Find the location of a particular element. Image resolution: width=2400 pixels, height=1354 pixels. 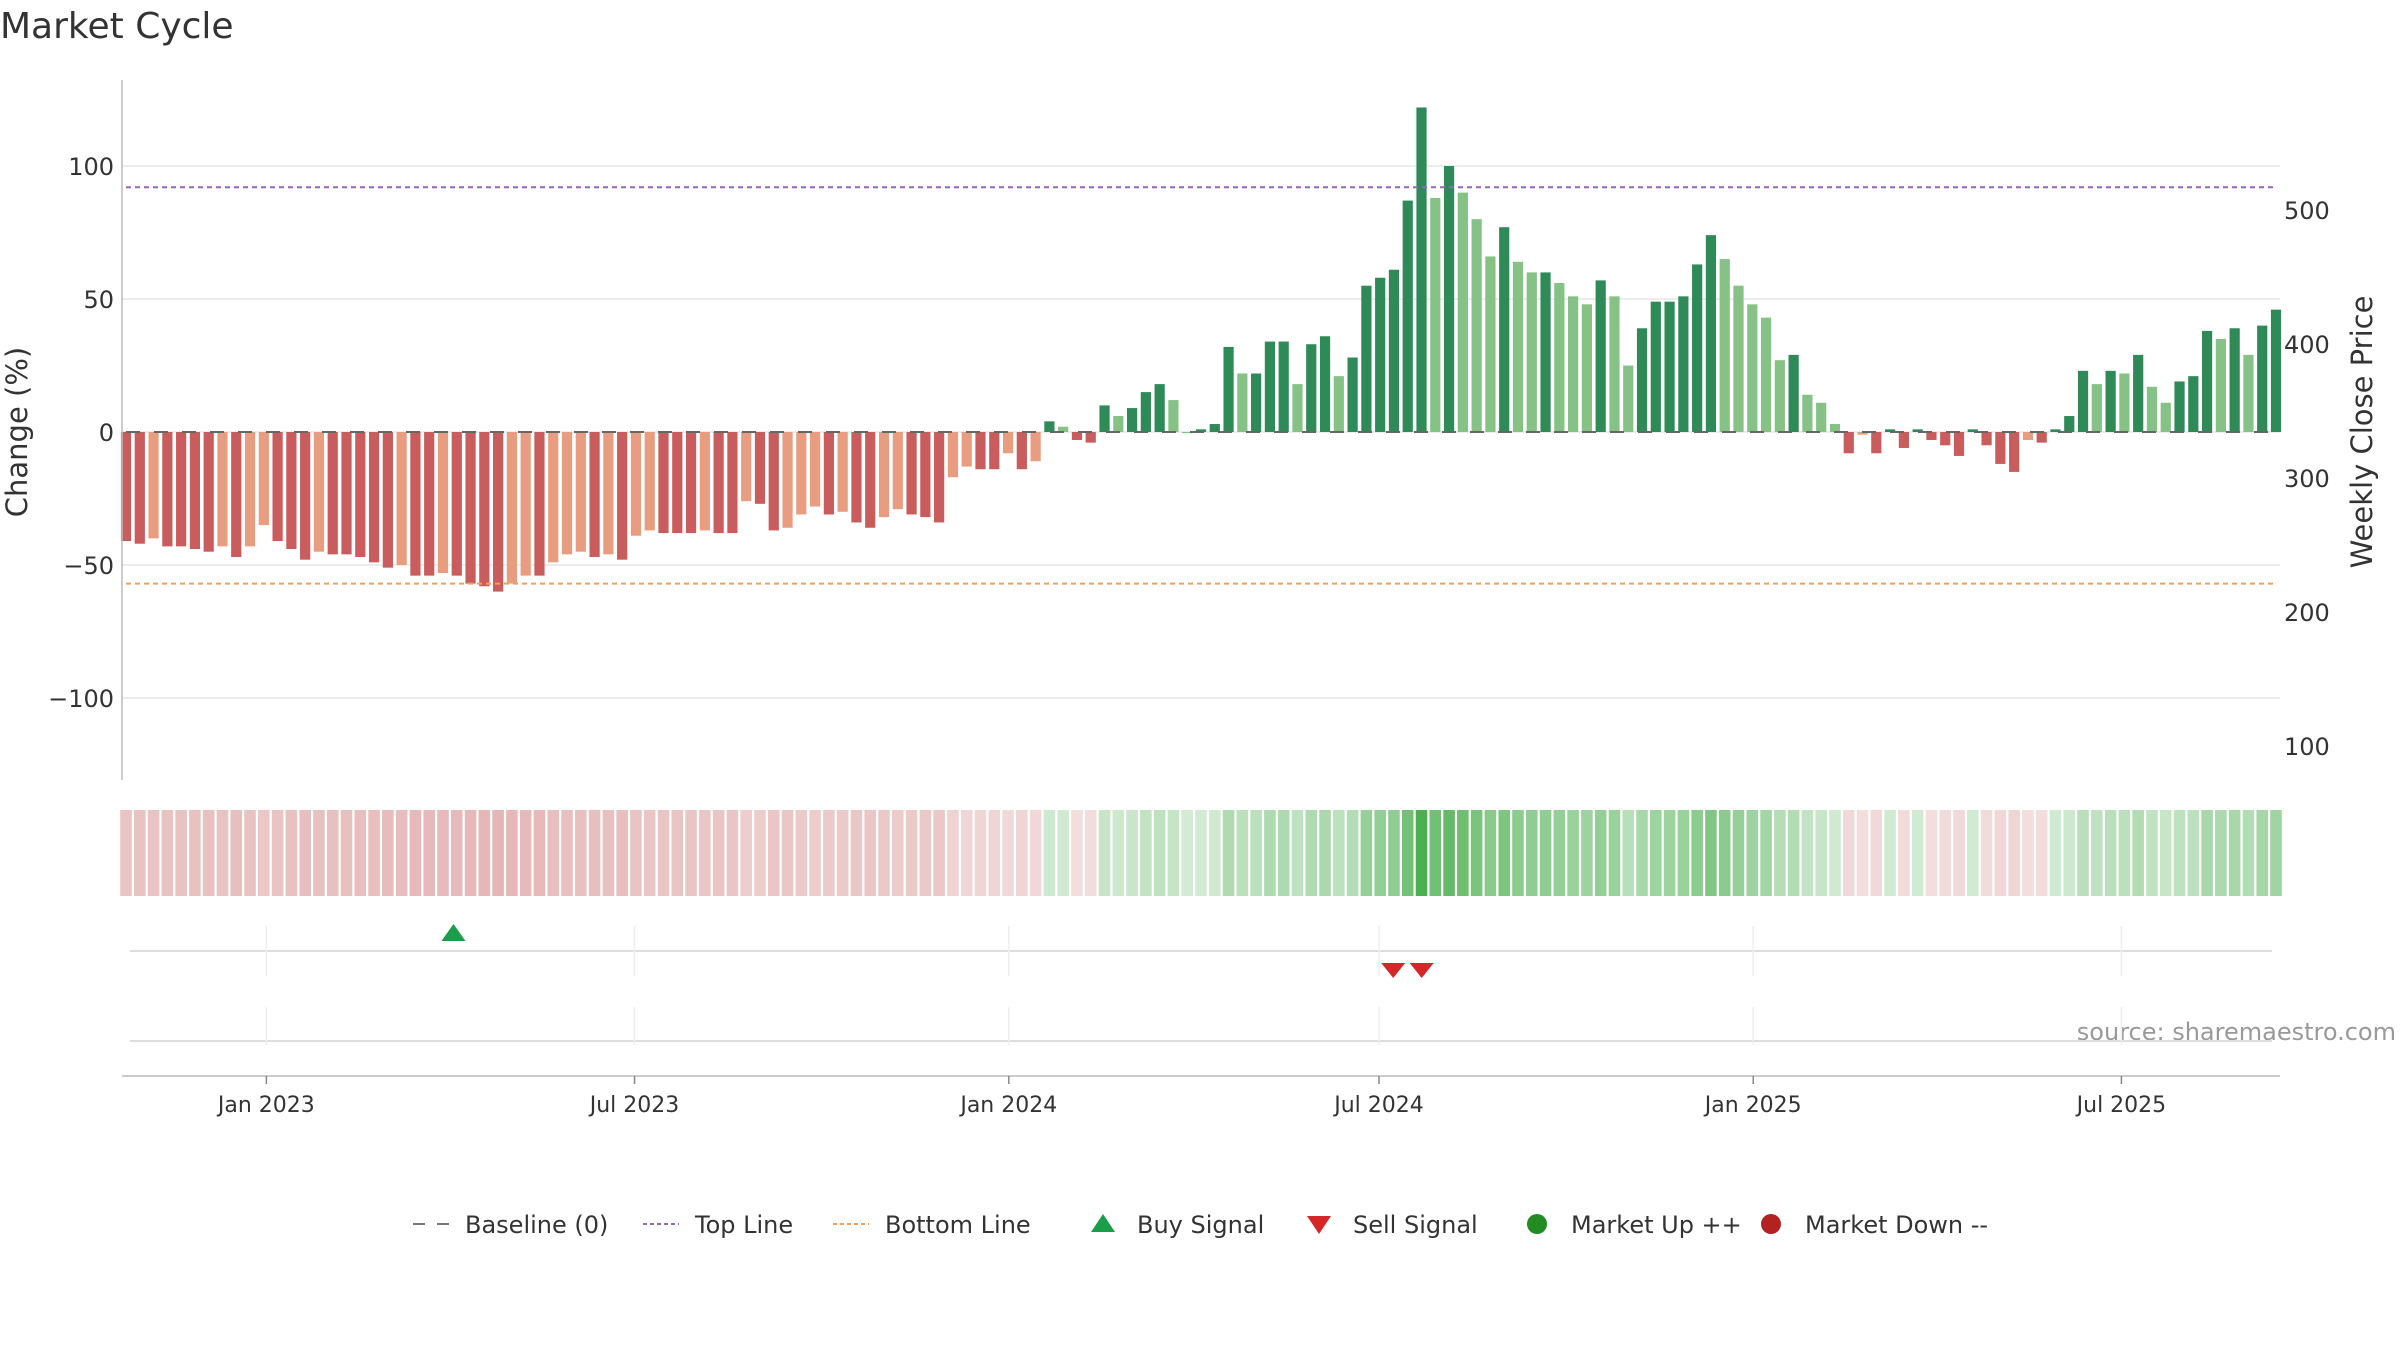

legend-item: Baseline (0) is located at coordinates (510, 1225).